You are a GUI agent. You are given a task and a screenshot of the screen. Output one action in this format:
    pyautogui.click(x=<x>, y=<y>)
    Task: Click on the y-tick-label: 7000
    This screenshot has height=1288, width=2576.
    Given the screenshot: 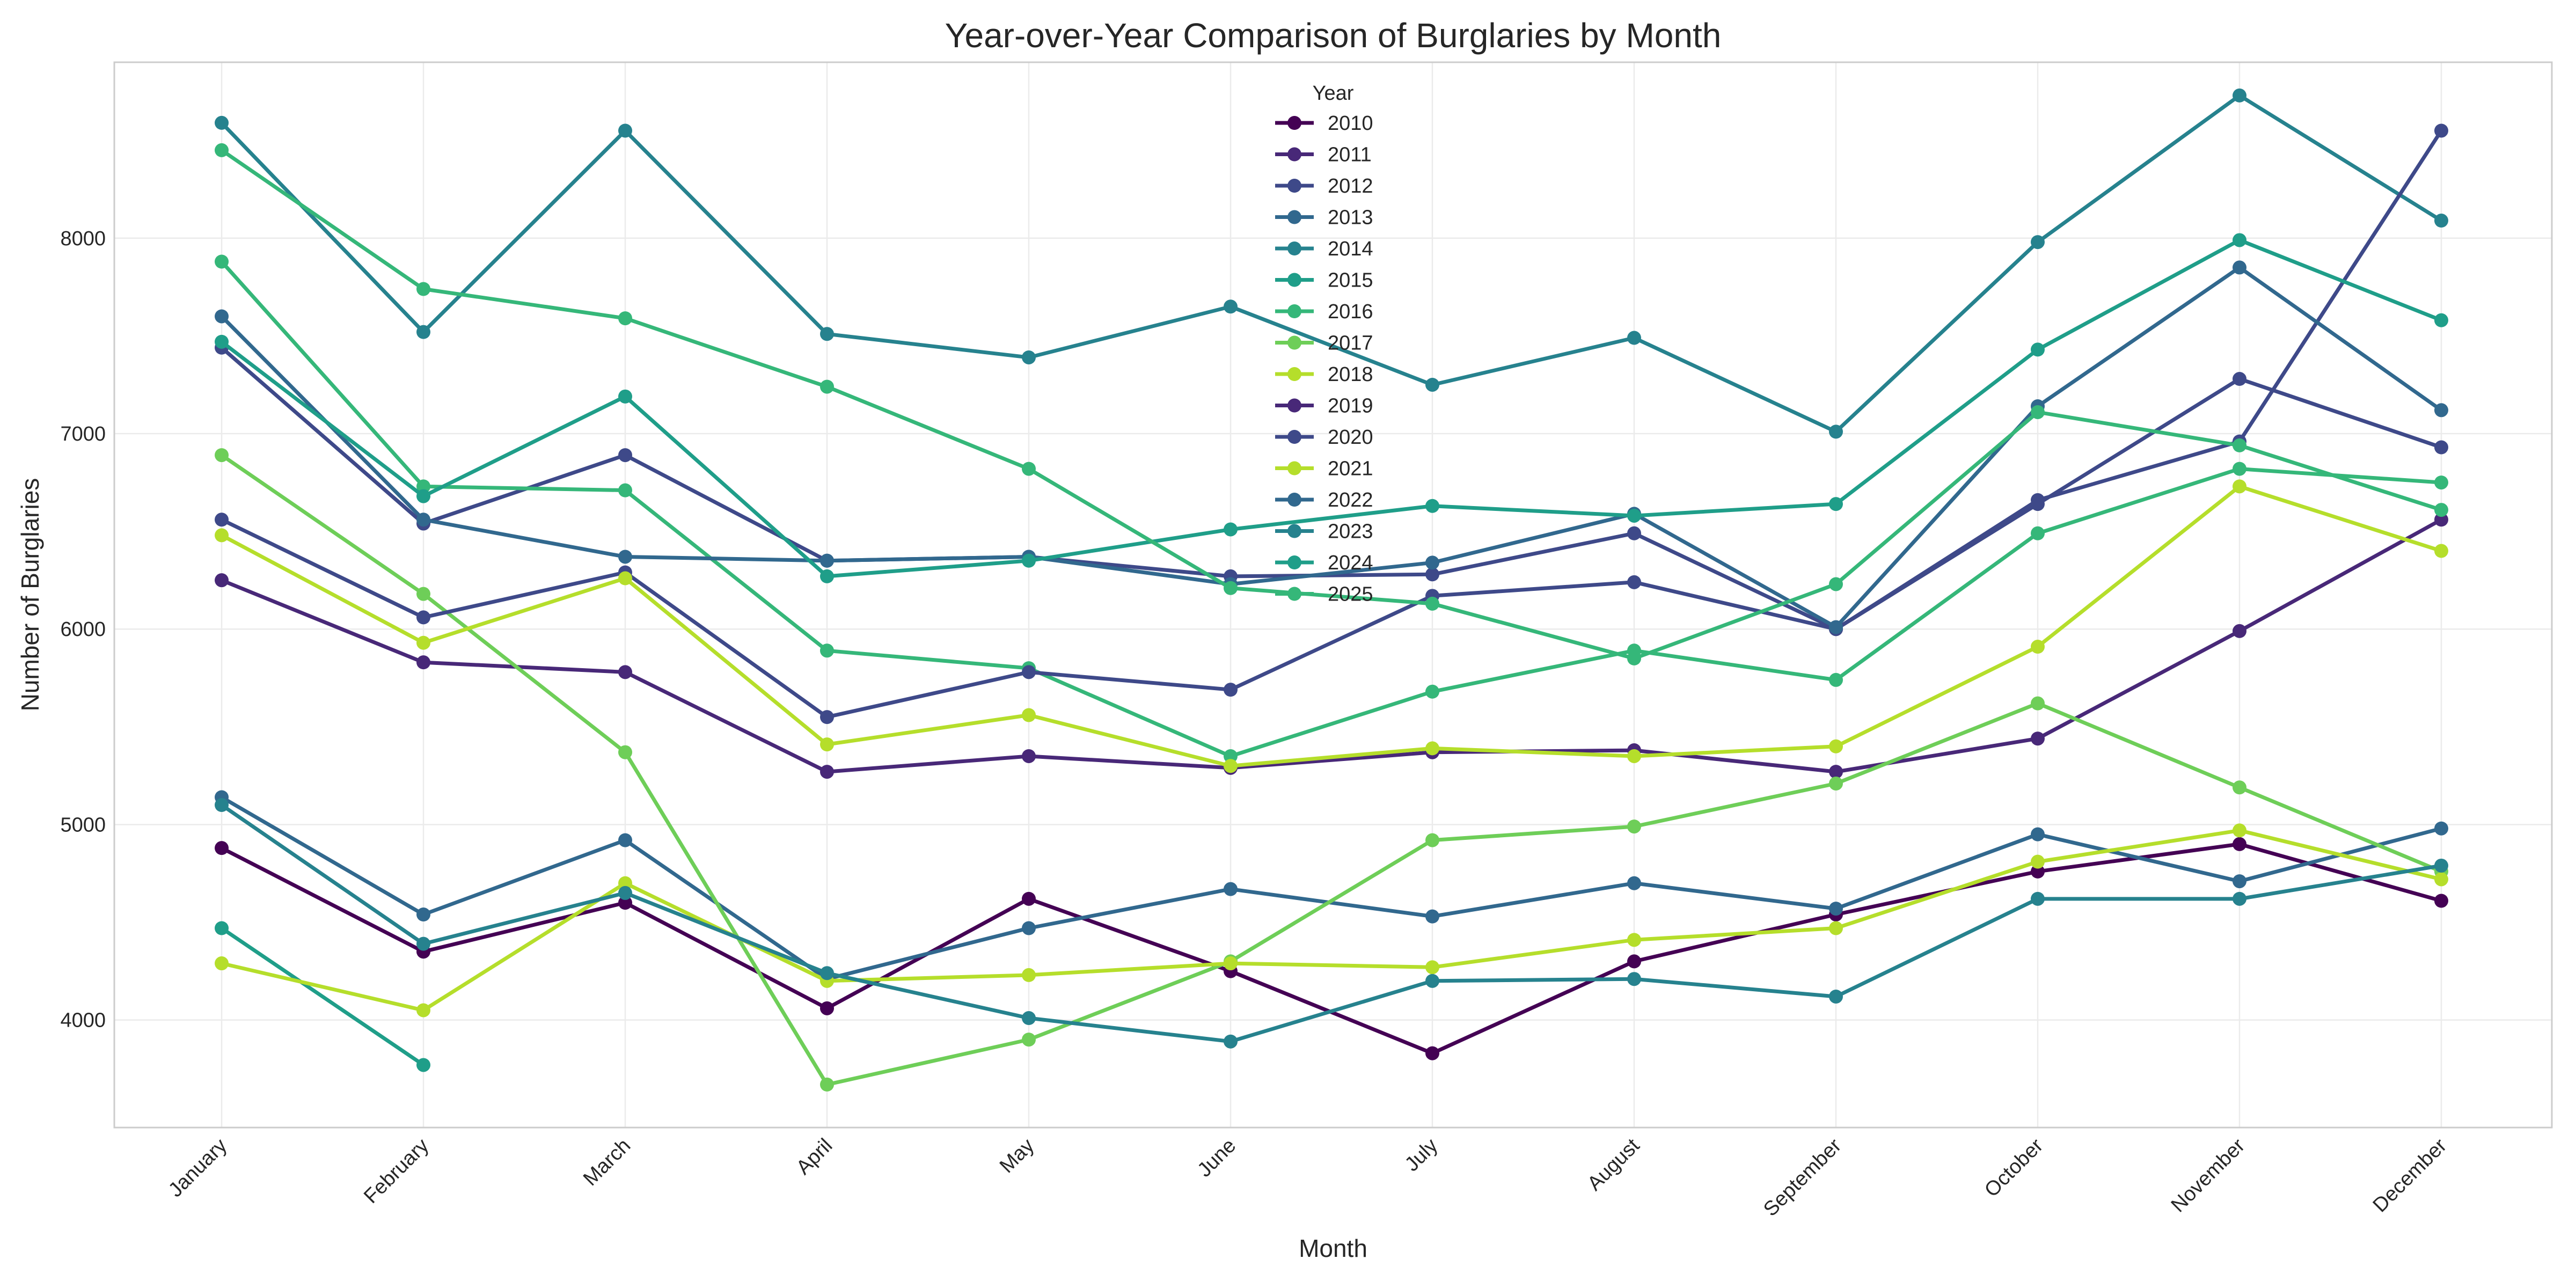 What is the action you would take?
    pyautogui.click(x=83, y=434)
    